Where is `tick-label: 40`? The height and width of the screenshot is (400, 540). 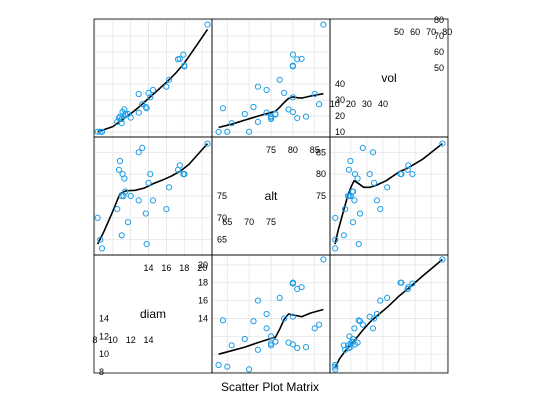 tick-label: 40 is located at coordinates (340, 84).